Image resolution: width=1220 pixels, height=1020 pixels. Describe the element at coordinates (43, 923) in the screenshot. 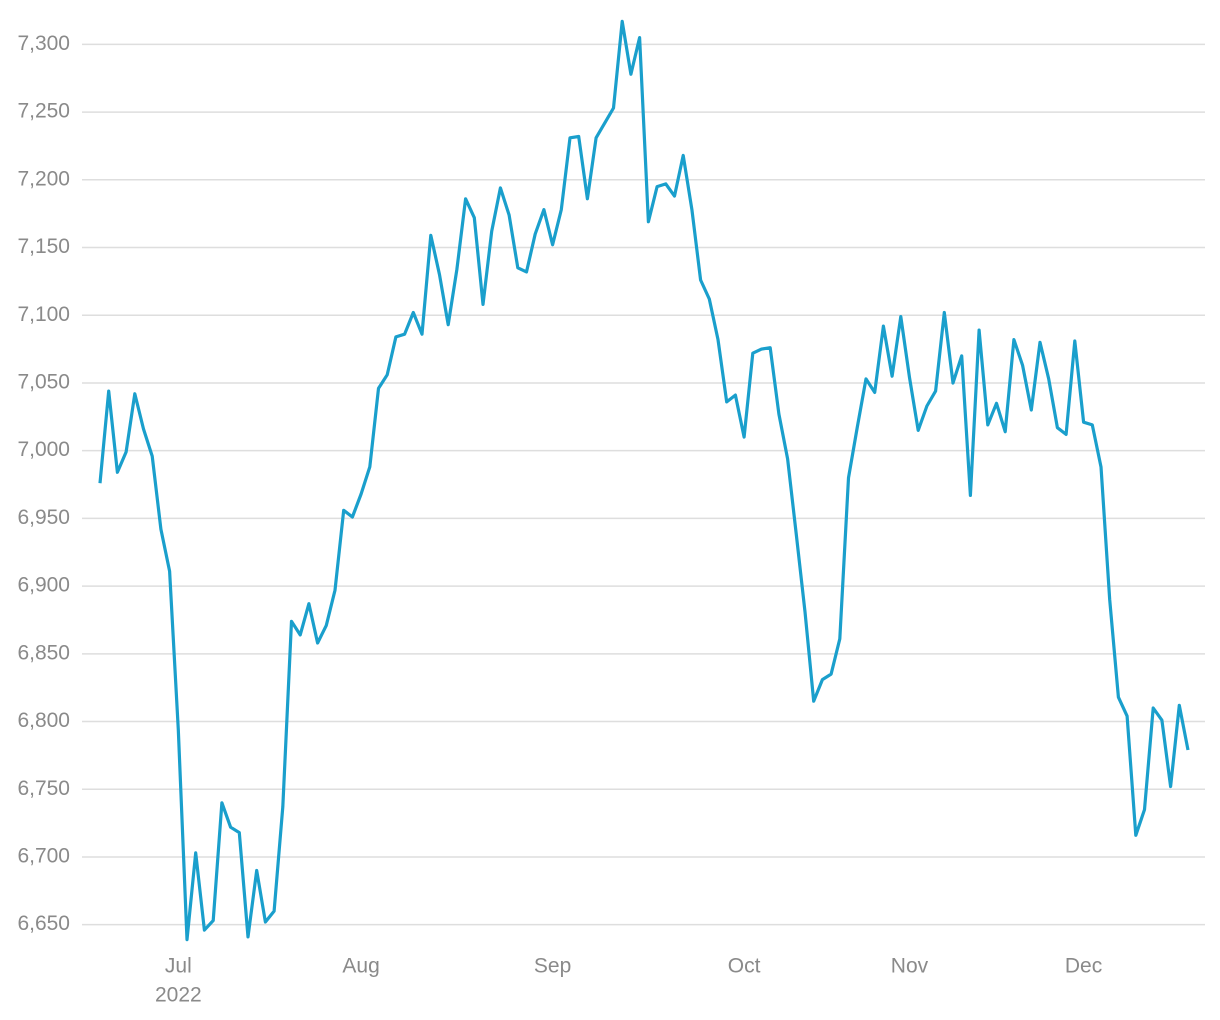

I see `y-tick-label: 6,650` at that location.